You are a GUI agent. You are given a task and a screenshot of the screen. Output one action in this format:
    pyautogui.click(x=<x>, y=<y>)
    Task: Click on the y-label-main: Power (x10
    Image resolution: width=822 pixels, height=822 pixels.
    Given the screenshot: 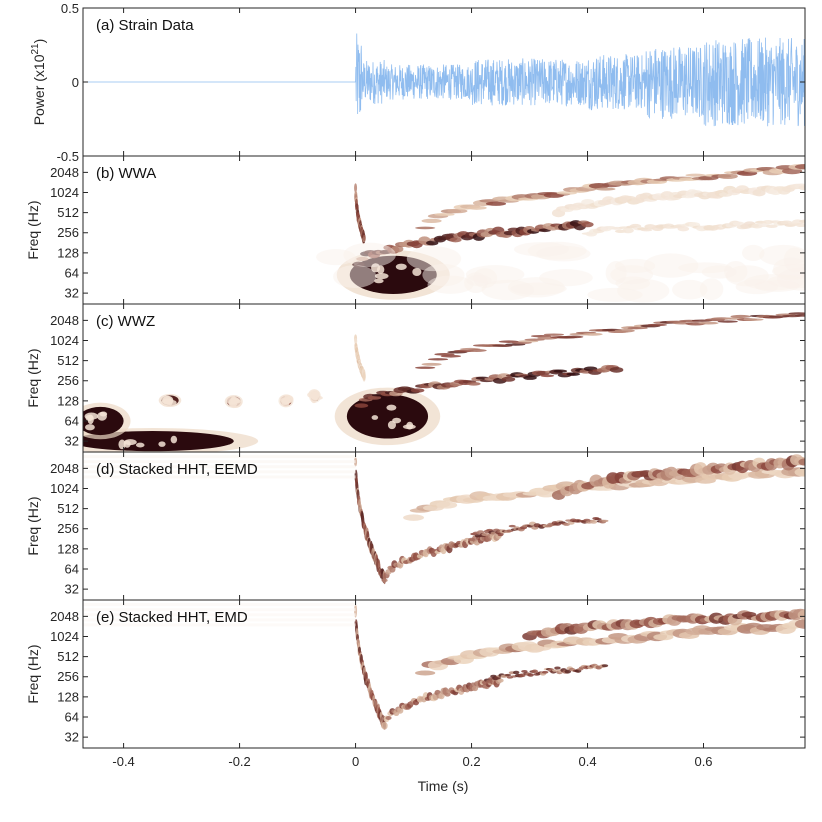 What is the action you would take?
    pyautogui.click(x=39, y=89)
    